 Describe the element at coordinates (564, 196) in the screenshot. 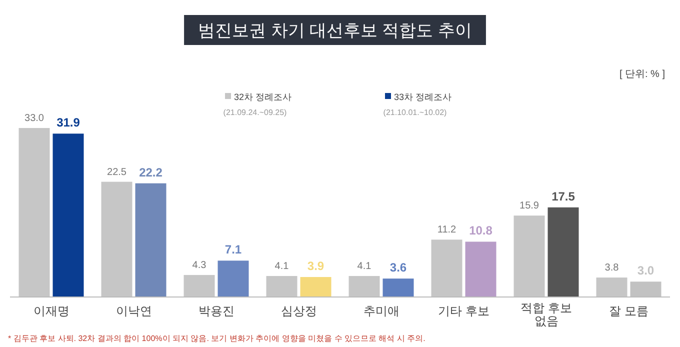

I see `data-label: 17.5` at that location.